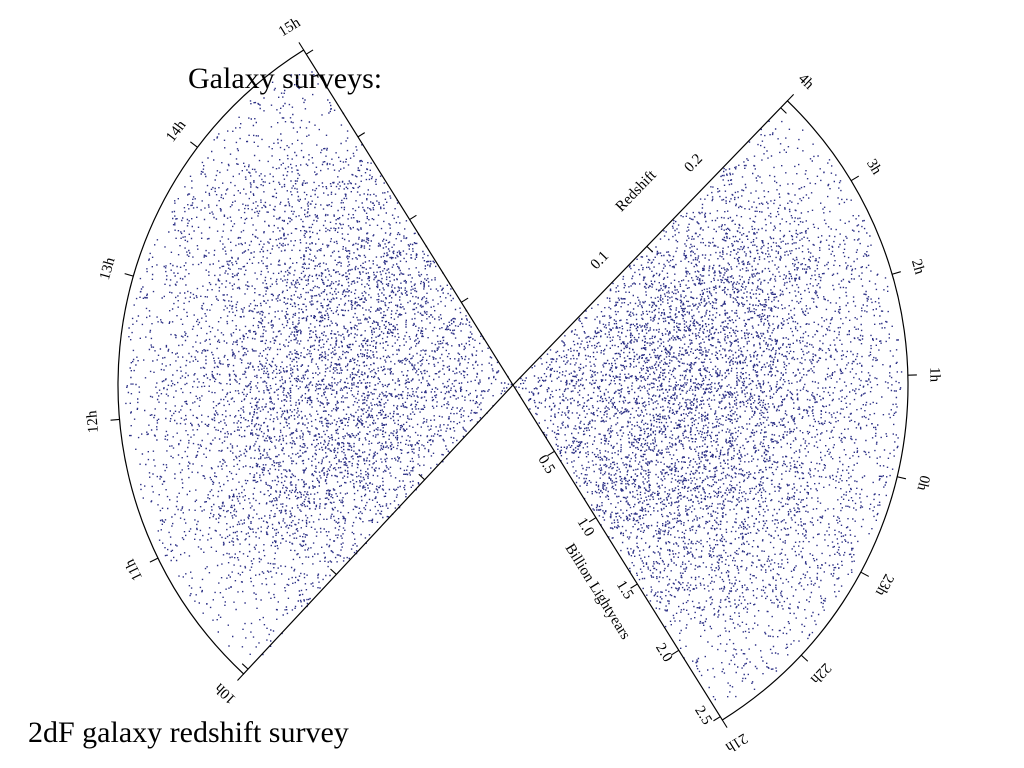 This screenshot has width=1024, height=768. Describe the element at coordinates (693, 163) in the screenshot. I see `redshift-tick-label: 0.2` at that location.